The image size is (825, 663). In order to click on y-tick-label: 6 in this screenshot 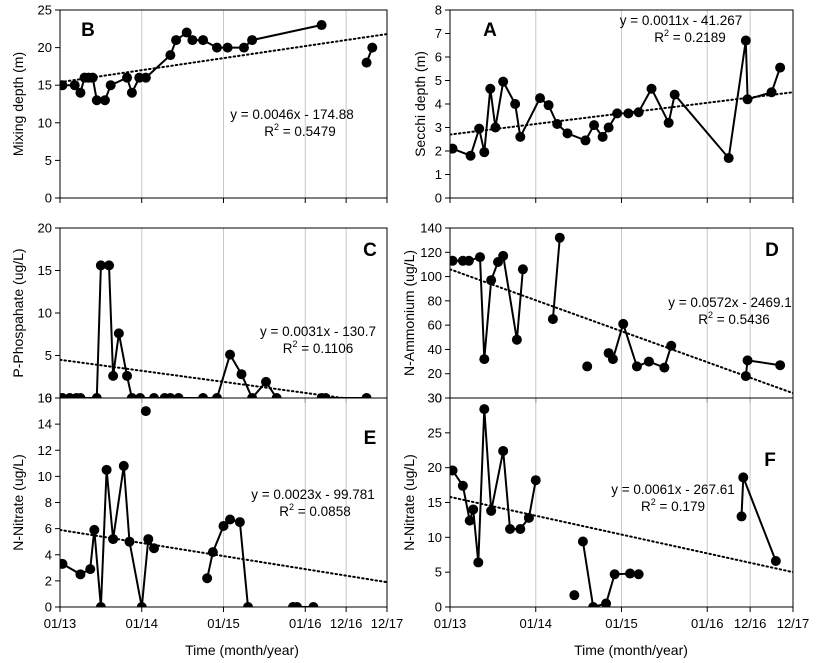, I will do `click(48, 528)`.